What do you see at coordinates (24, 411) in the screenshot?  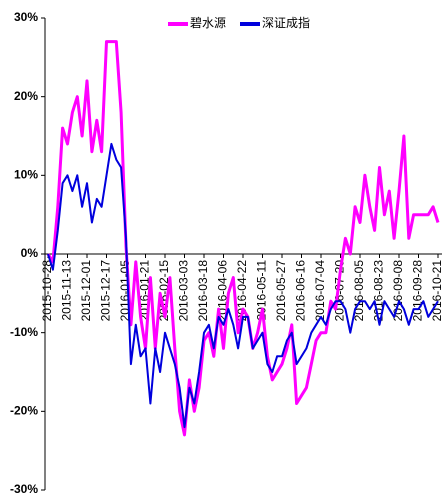 I see `y-tick-label: -20%` at bounding box center [24, 411].